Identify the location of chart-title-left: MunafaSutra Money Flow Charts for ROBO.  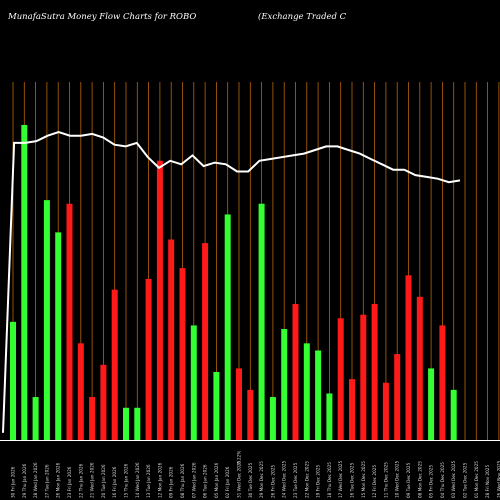
(102, 17).